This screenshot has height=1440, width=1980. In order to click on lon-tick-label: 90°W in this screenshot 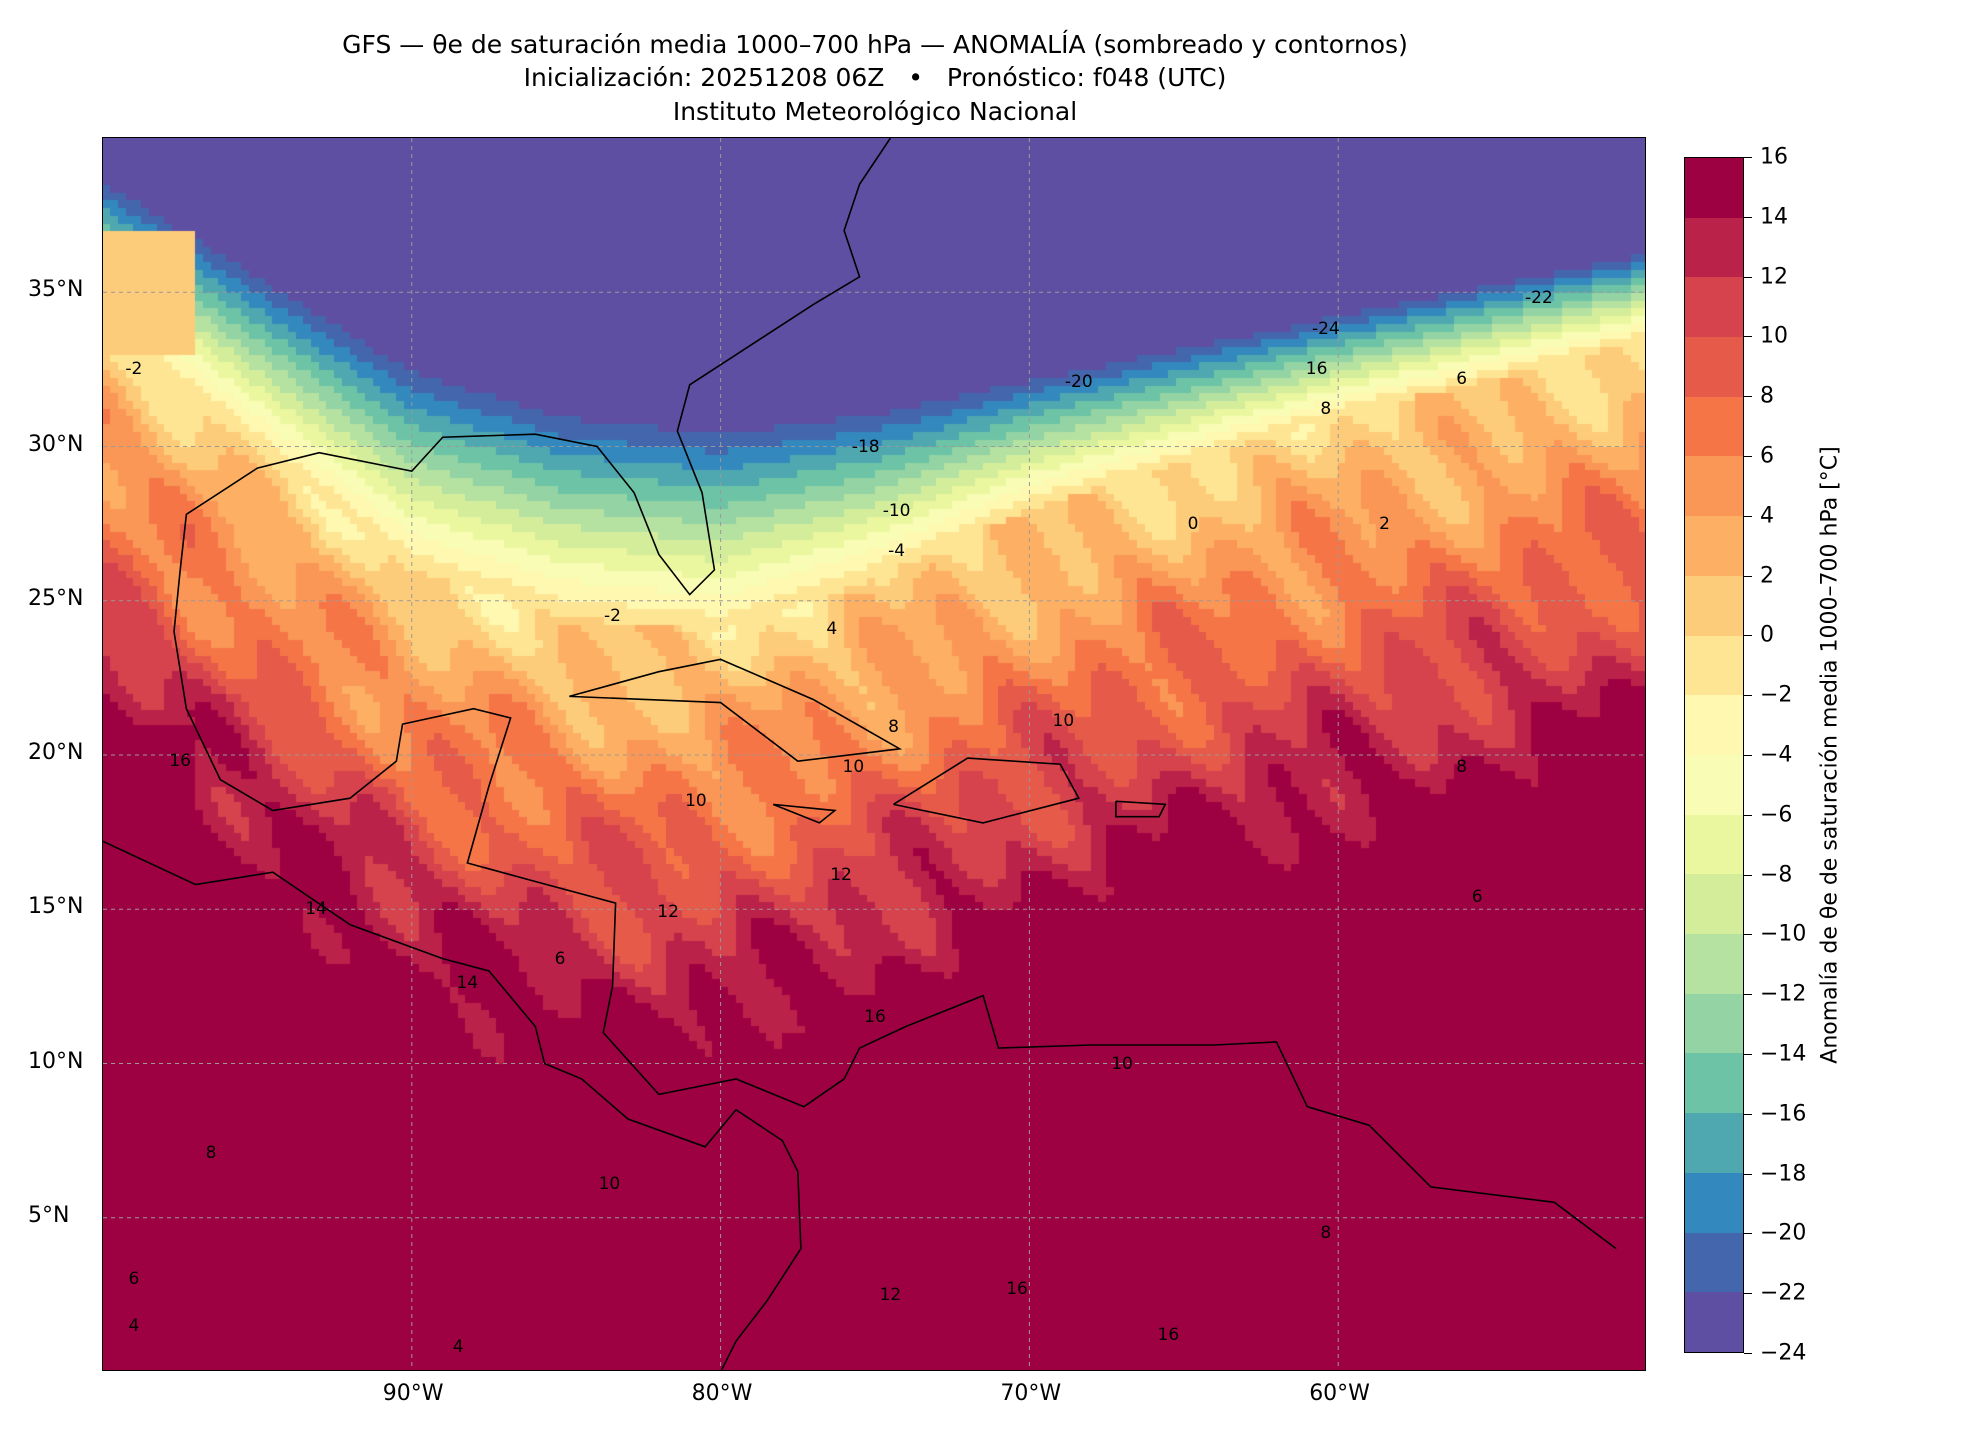, I will do `click(413, 1393)`.